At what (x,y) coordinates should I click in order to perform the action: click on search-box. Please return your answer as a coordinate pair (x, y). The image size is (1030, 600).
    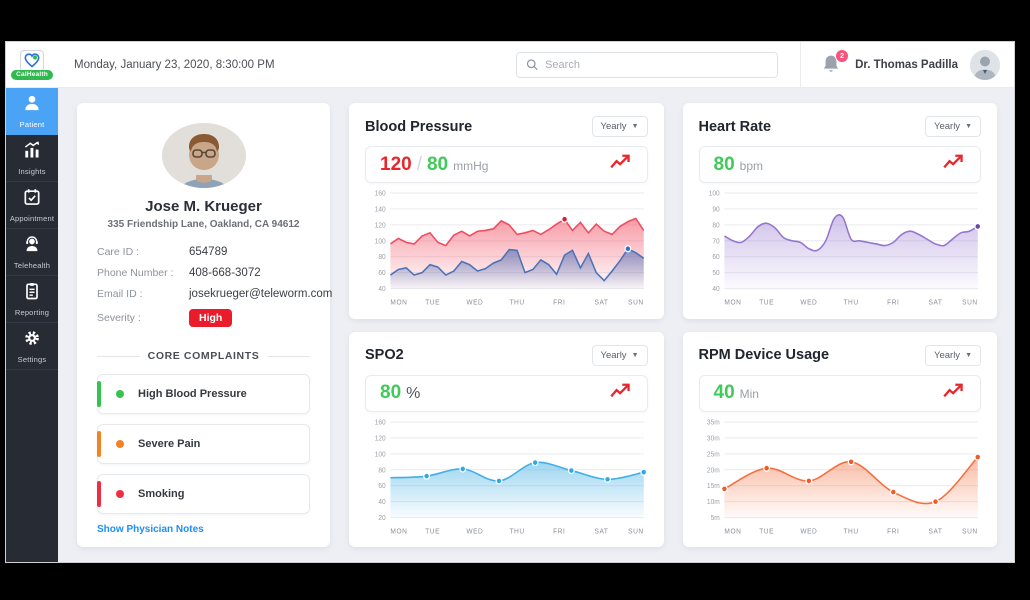
    Looking at the image, I should click on (647, 64).